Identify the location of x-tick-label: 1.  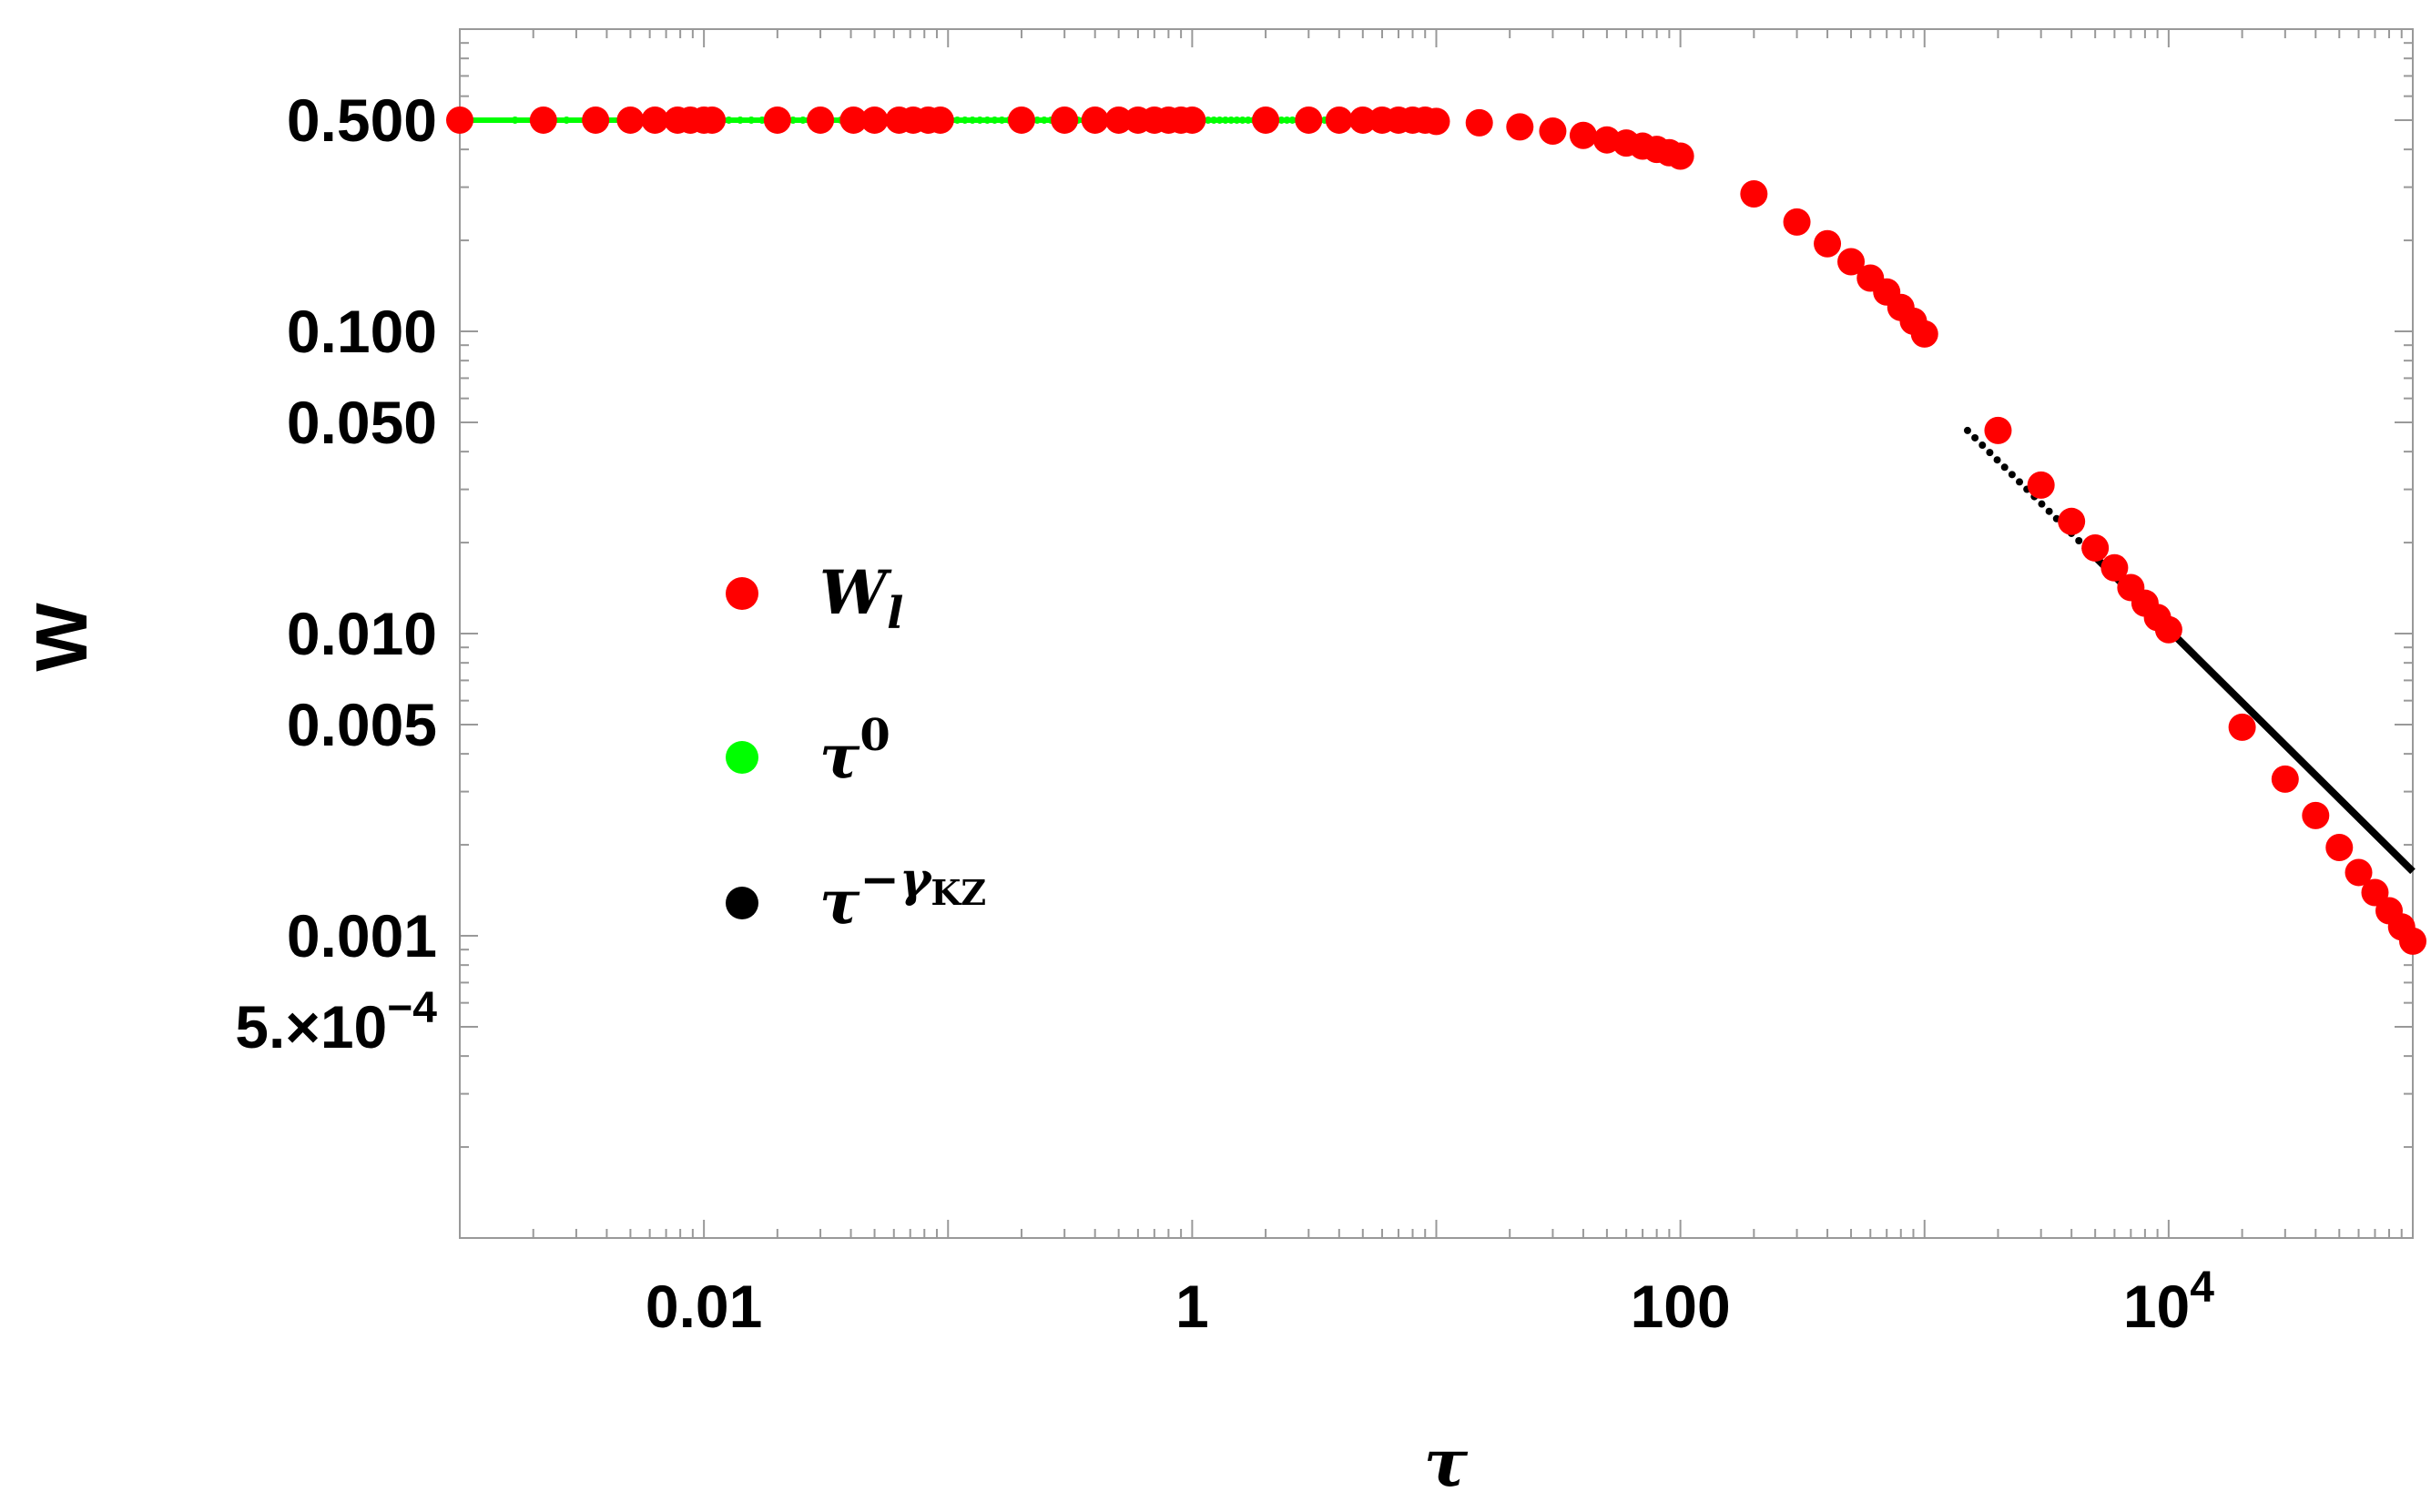
(1192, 1306).